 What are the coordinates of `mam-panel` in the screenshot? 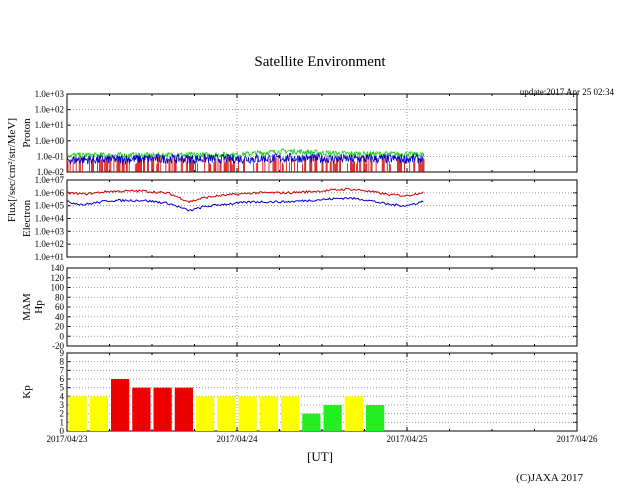 It's located at (322, 307).